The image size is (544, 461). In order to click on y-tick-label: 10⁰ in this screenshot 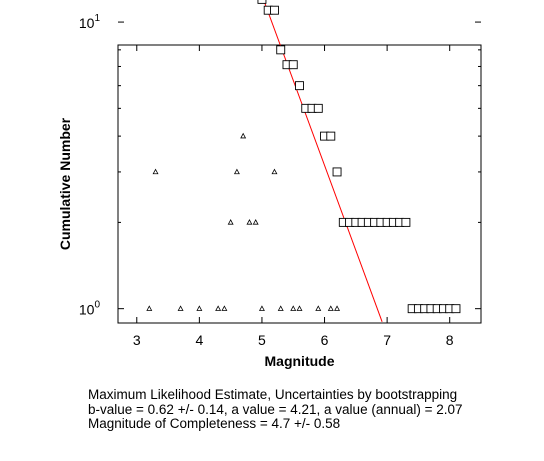, I will do `click(90, 309)`.